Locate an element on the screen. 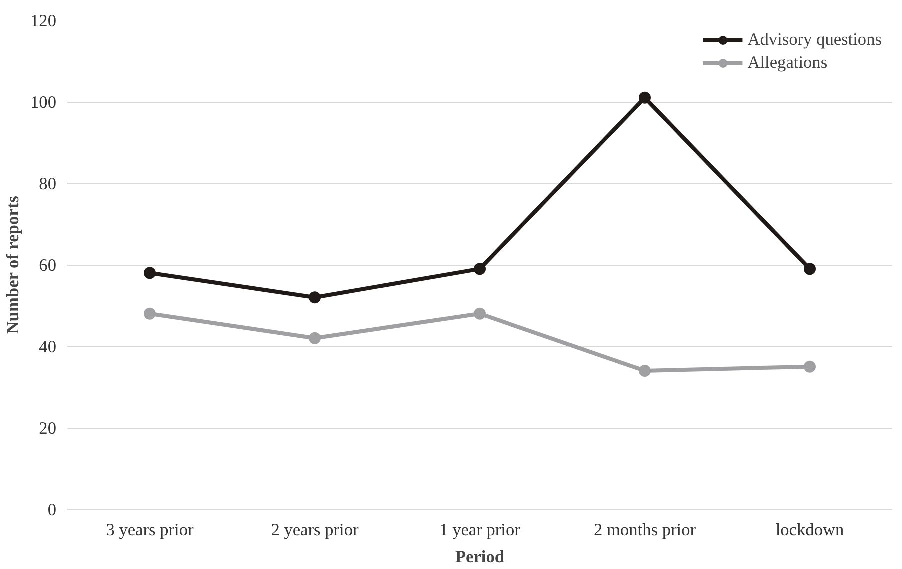 The height and width of the screenshot is (569, 902). x-axis-title: Period is located at coordinates (480, 557).